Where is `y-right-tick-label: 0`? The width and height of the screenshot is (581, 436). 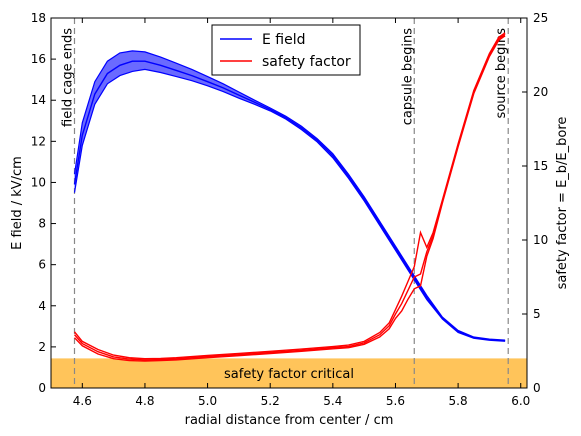
y-right-tick-label: 0 is located at coordinates (537, 388).